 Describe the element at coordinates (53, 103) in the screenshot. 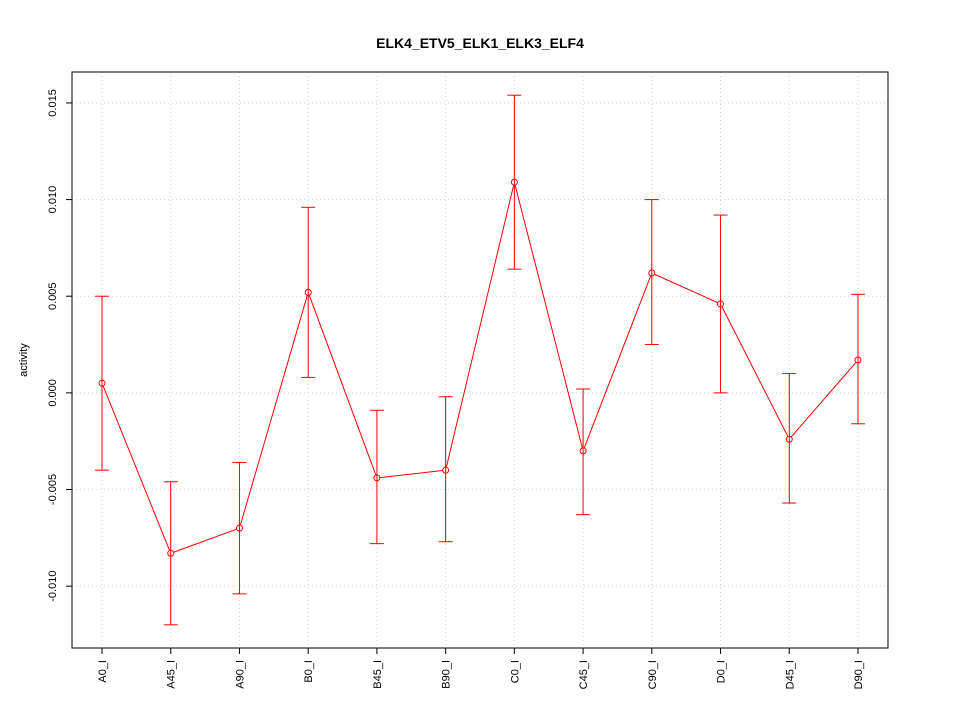

I see `y-tick-label: 0.015` at that location.